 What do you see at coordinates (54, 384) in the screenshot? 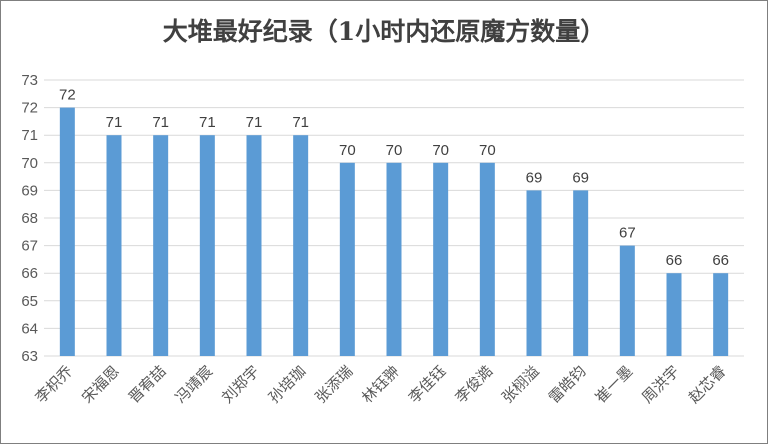
I see `x-tick-label: 李枳乔` at bounding box center [54, 384].